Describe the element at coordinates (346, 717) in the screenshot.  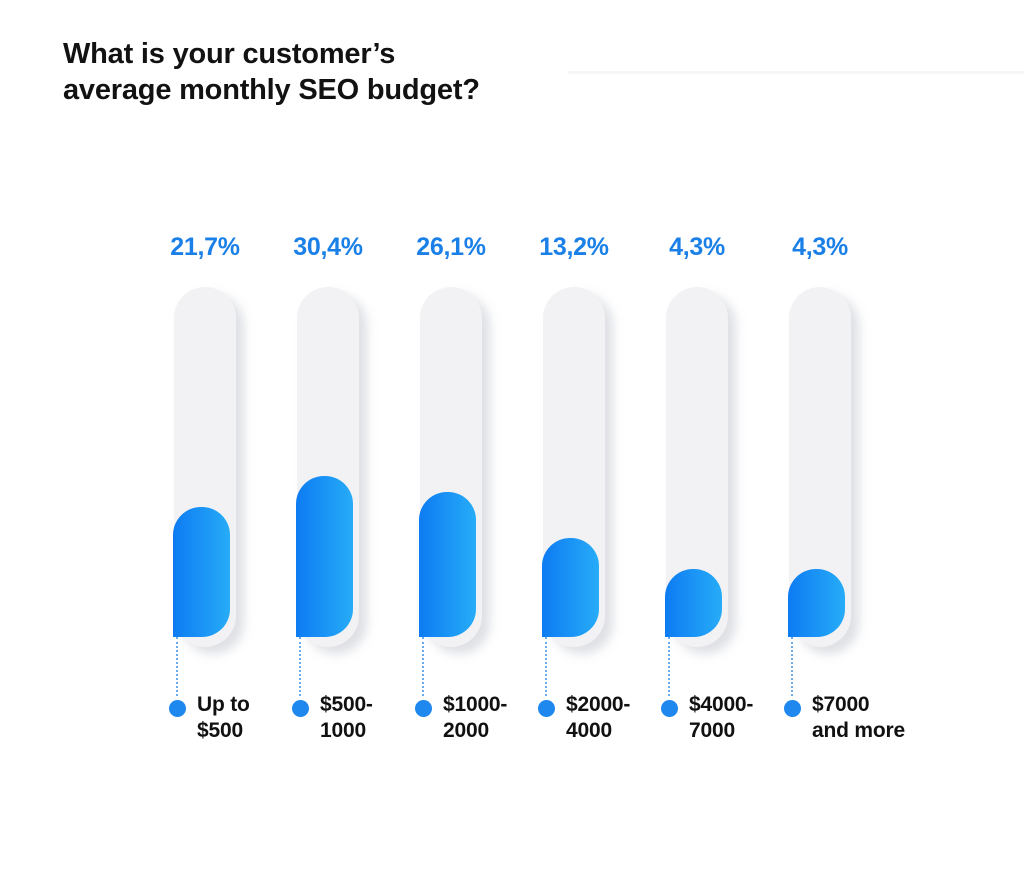
I see `category-label: $500- 1000` at that location.